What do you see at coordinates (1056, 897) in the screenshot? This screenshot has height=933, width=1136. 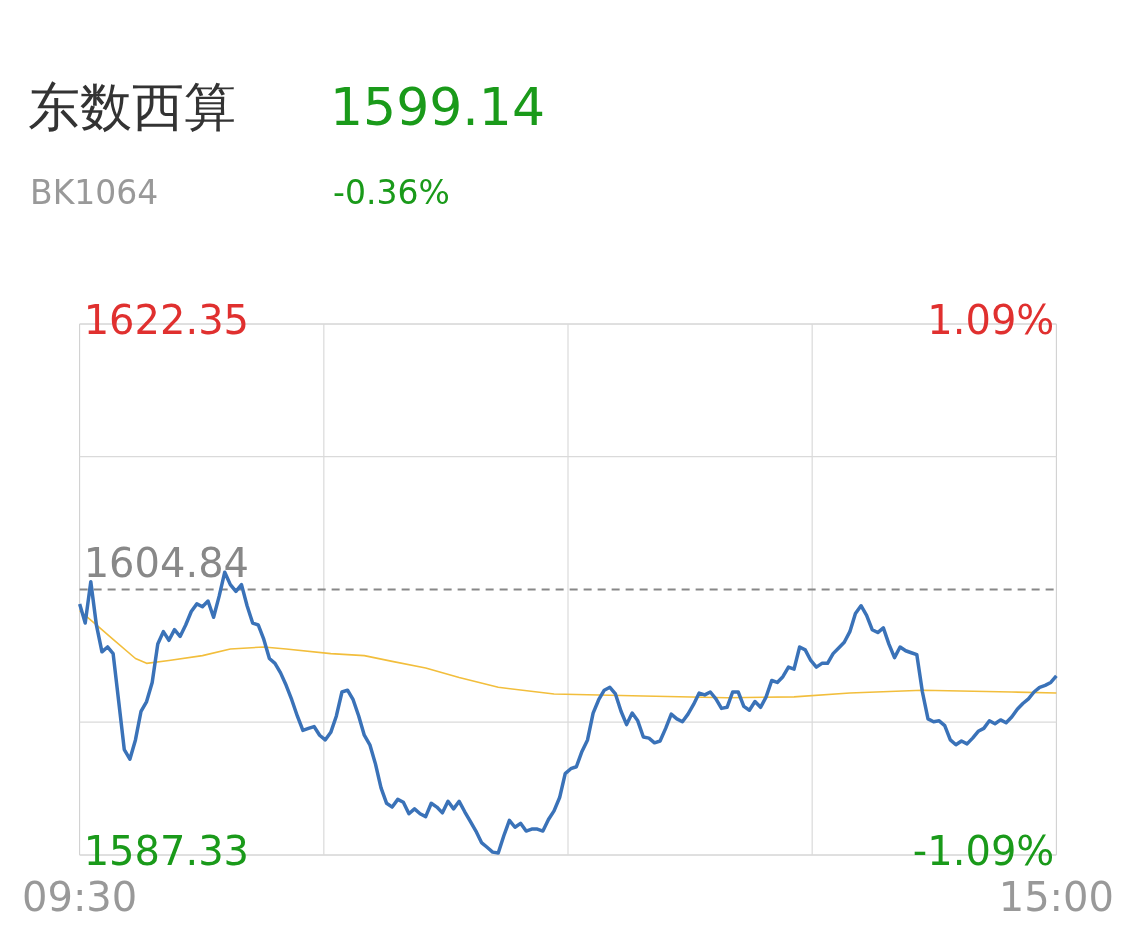 I see `x-tick-label: 15:00` at bounding box center [1056, 897].